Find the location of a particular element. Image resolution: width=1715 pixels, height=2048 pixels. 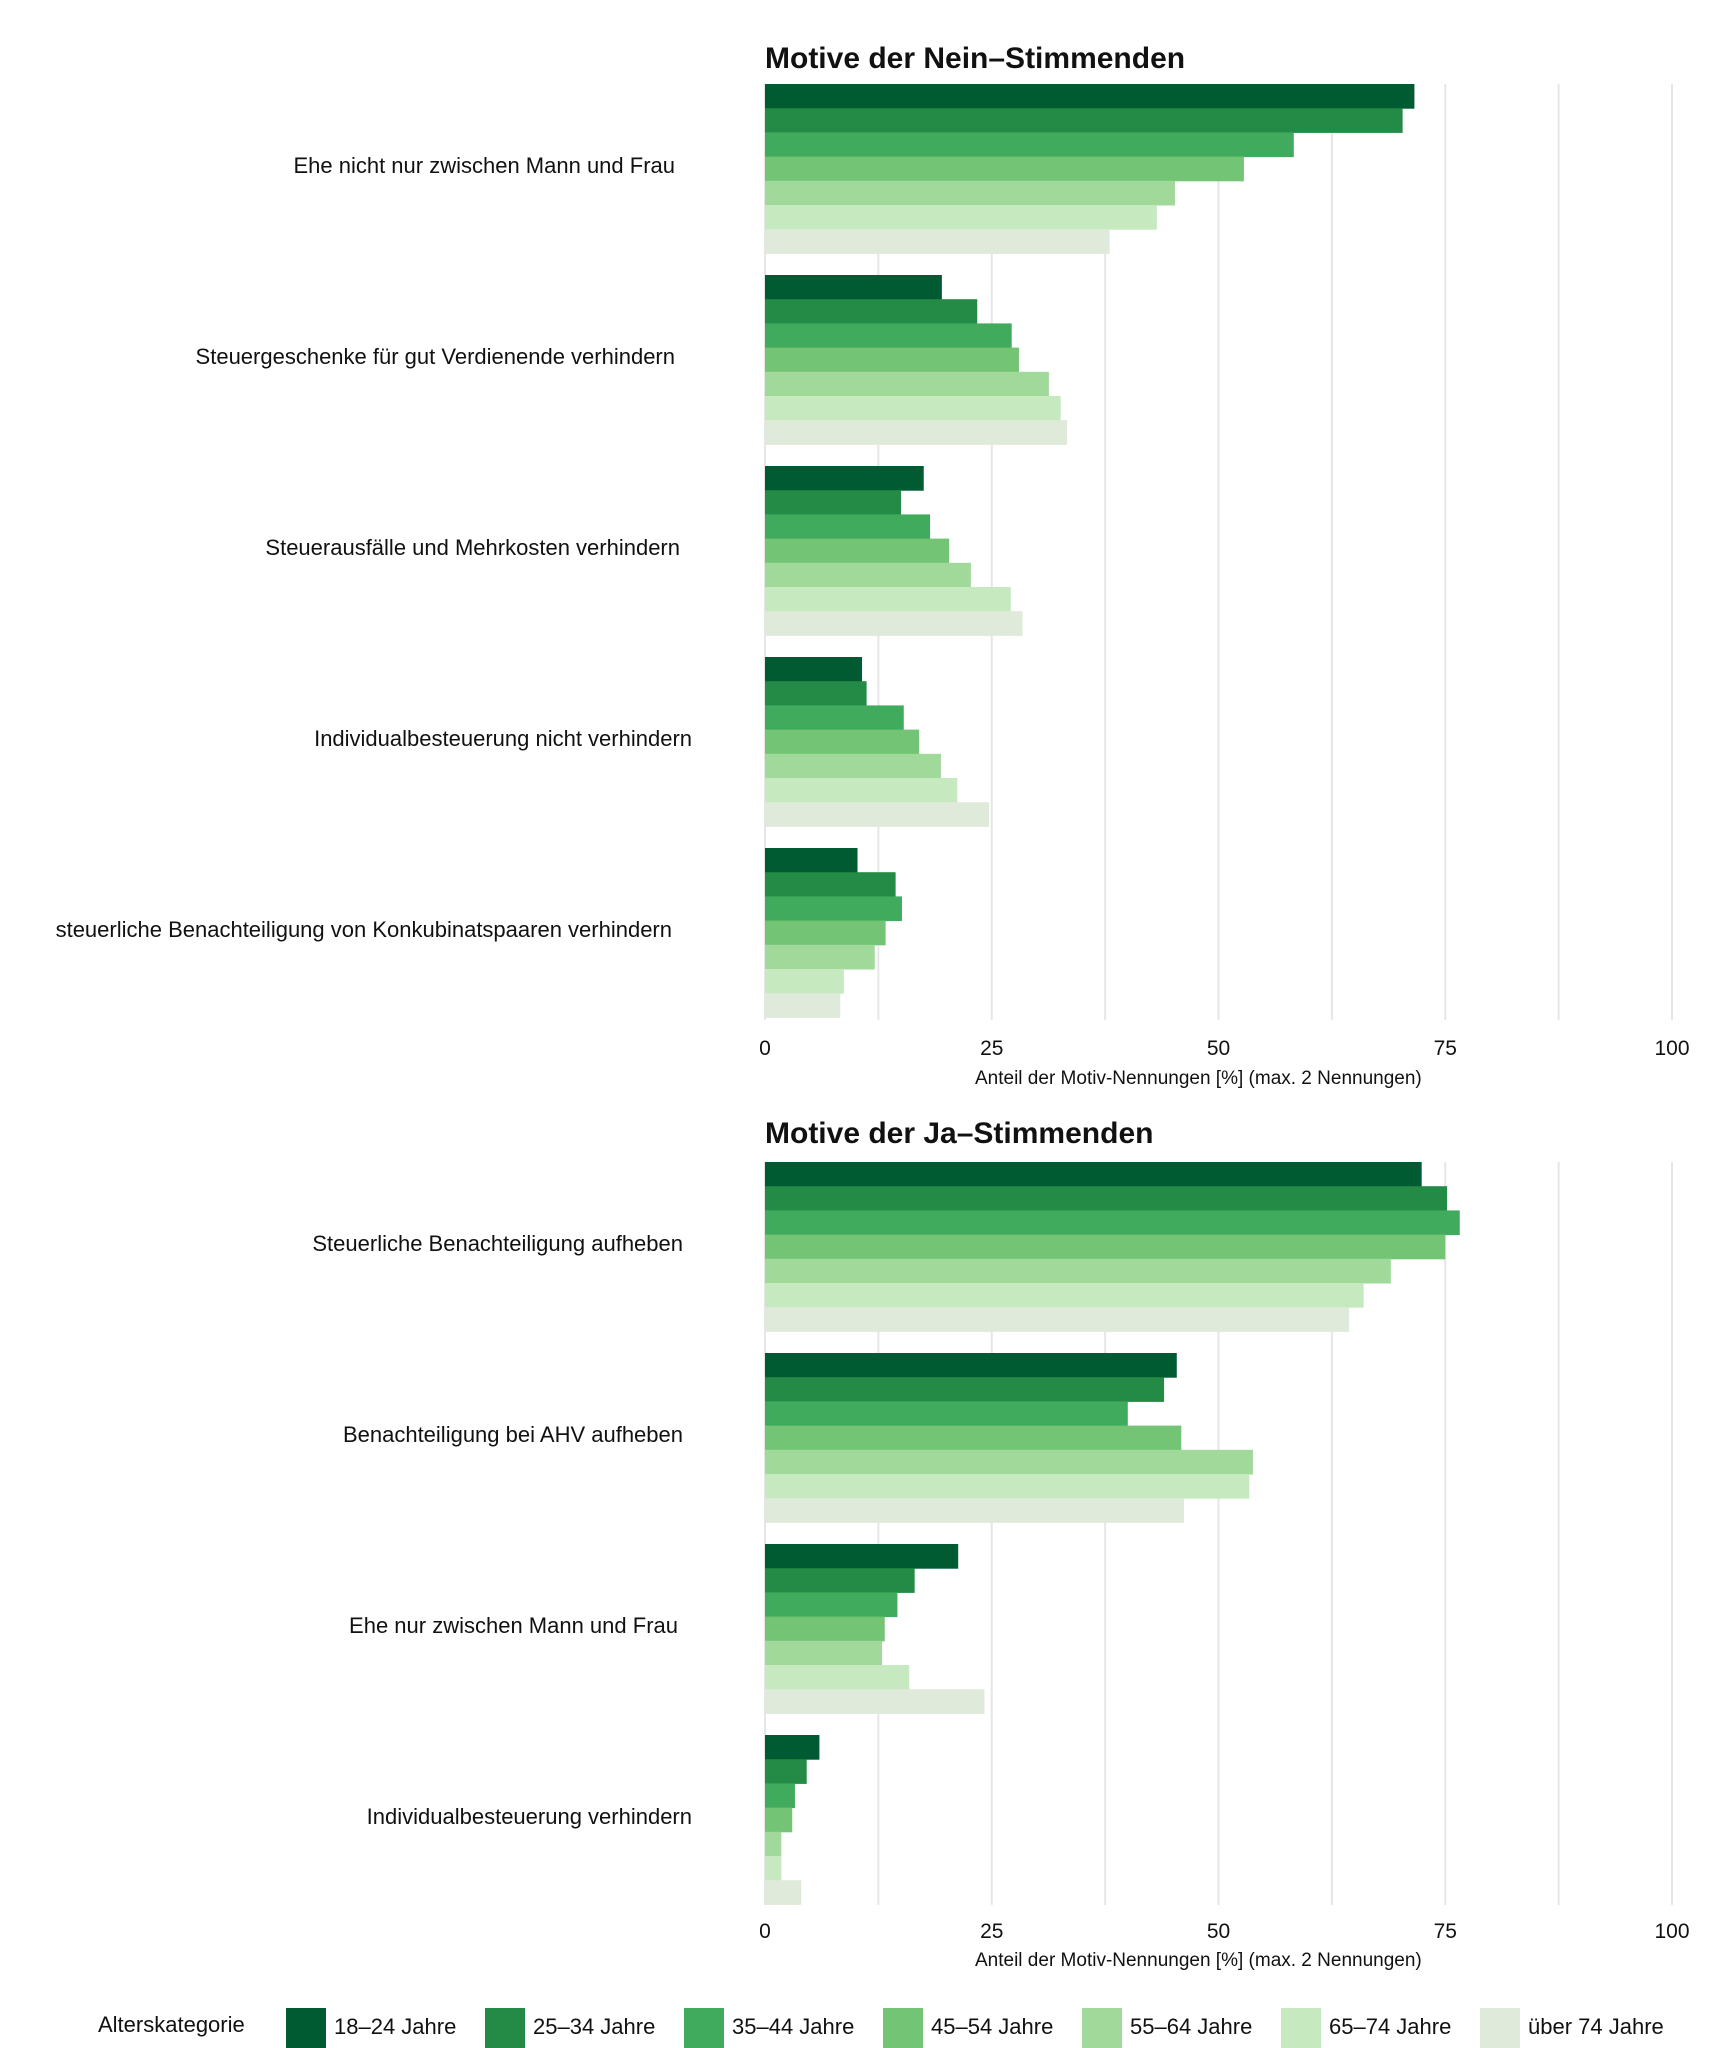

category-label: Ehe nicht nur zwischen Mann und Frau is located at coordinates (484, 165).